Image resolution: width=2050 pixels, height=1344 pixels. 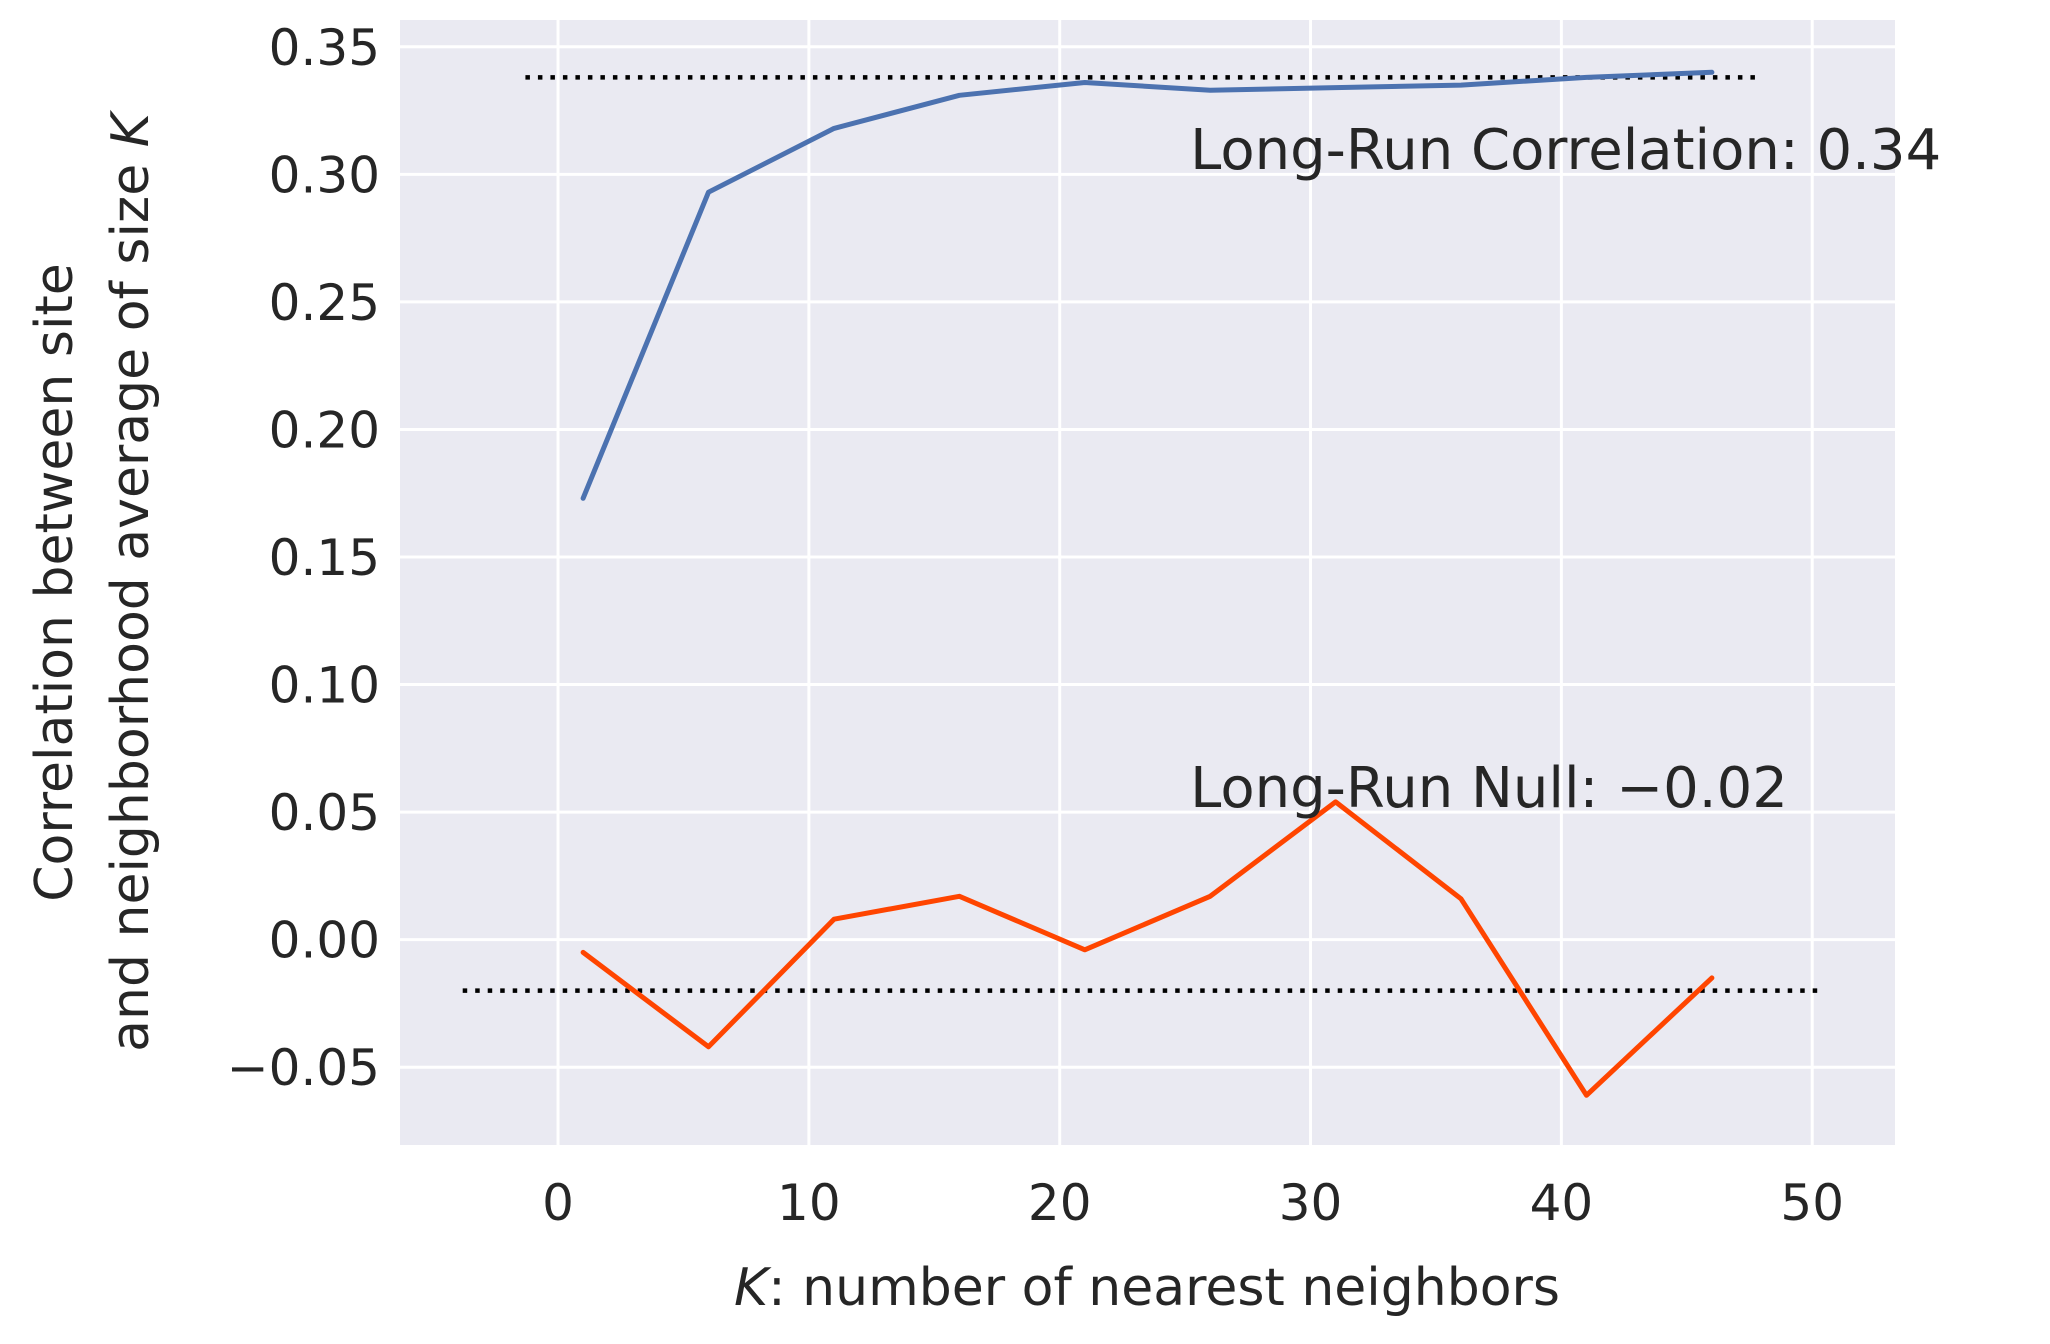 What do you see at coordinates (1565, 150) in the screenshot?
I see `annotation-1: Long-Run Correlation: 0.34` at bounding box center [1565, 150].